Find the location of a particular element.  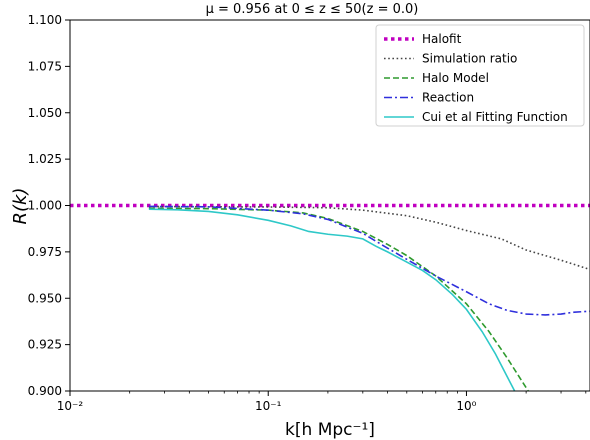

x-axis-label: k[h Mpc⁻¹] is located at coordinates (330, 430).